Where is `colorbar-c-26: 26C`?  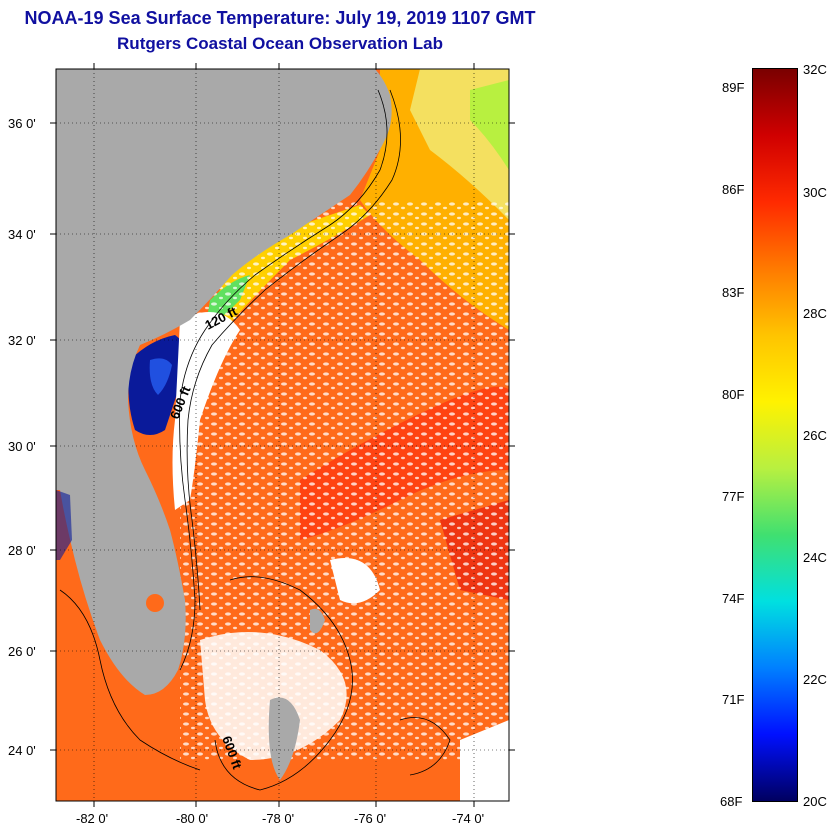
colorbar-c-26: 26C is located at coordinates (815, 435).